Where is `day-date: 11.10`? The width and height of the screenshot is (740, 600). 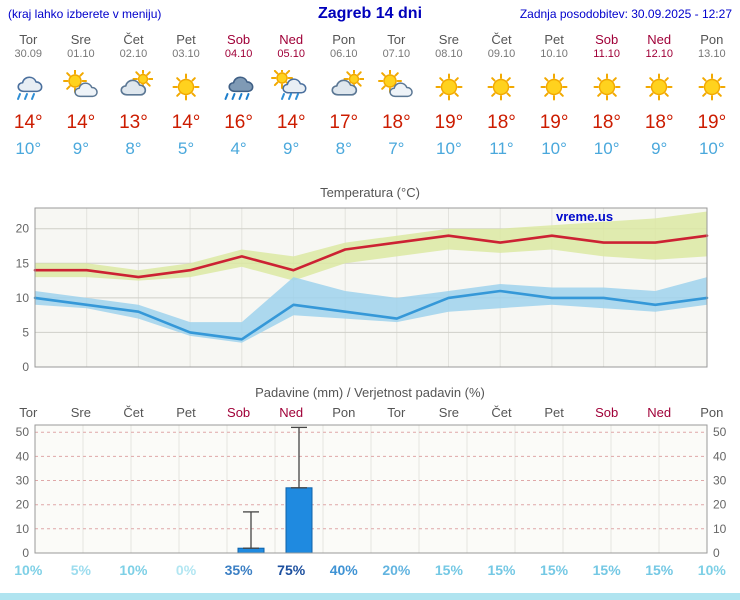 day-date: 11.10 is located at coordinates (606, 54).